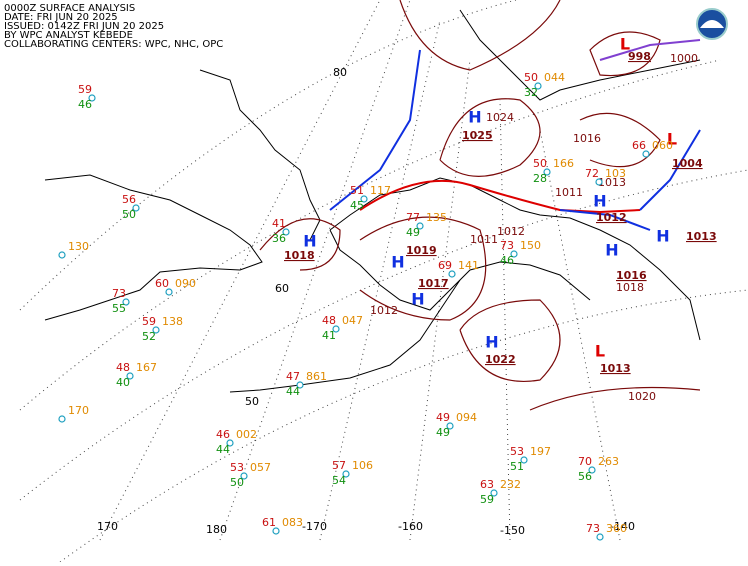  Describe the element at coordinates (500, 117) in the screenshot. I see `isobar-label: 1024` at that location.